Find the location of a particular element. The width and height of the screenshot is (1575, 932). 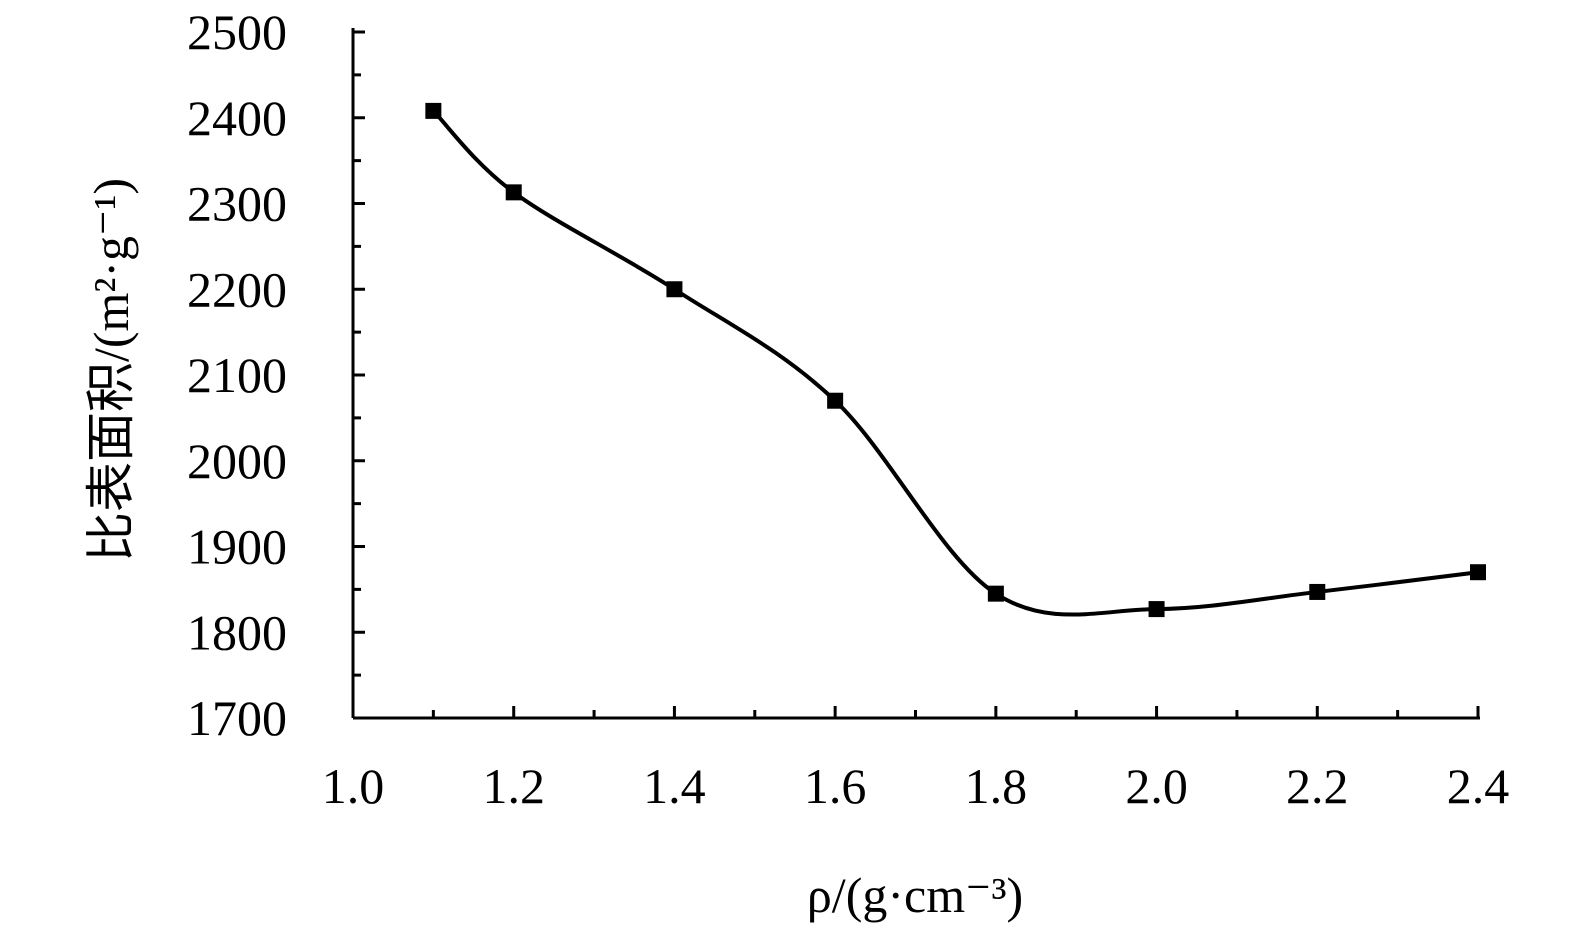

y-tick-label: 1900 is located at coordinates (237, 547).